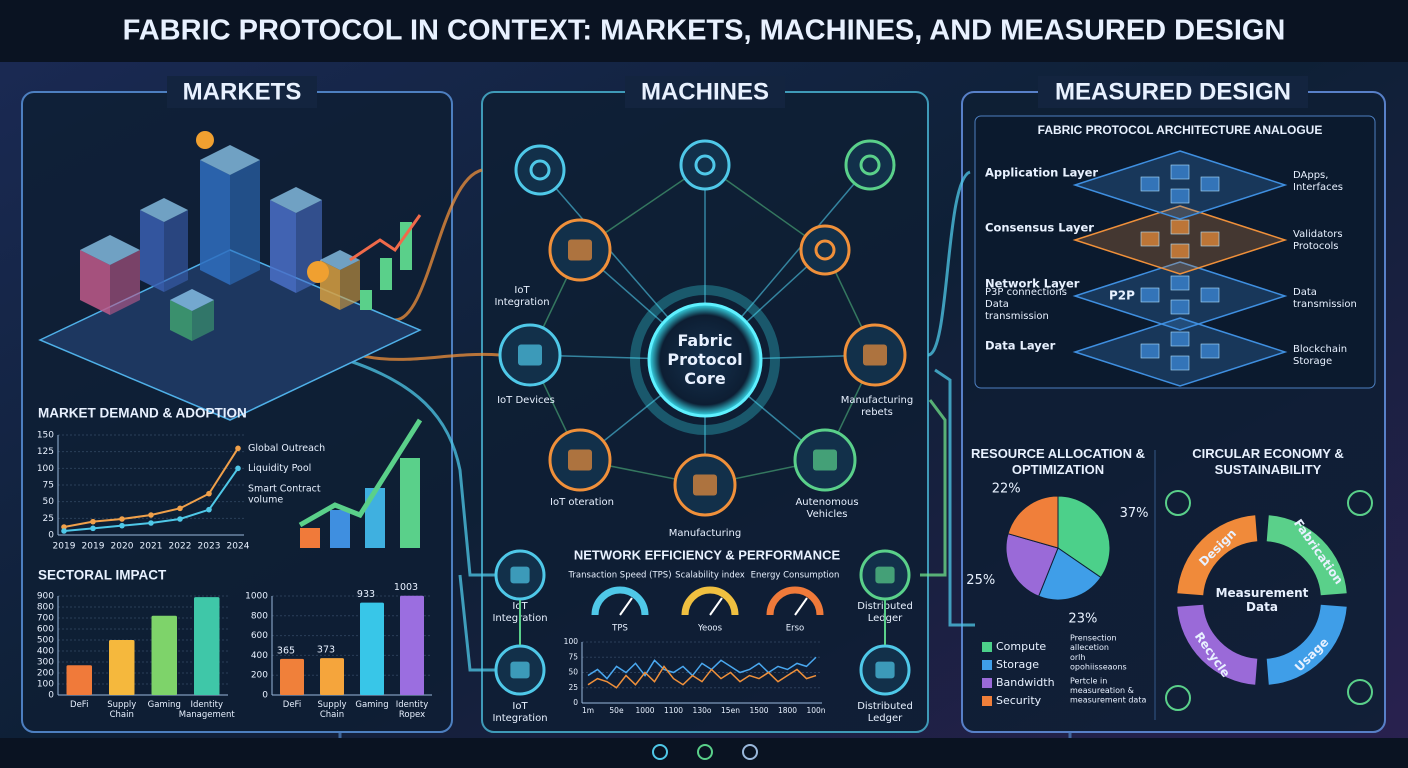 The width and height of the screenshot is (1408, 768). What do you see at coordinates (326, 650) in the screenshot?
I see `data-label: 373` at bounding box center [326, 650].